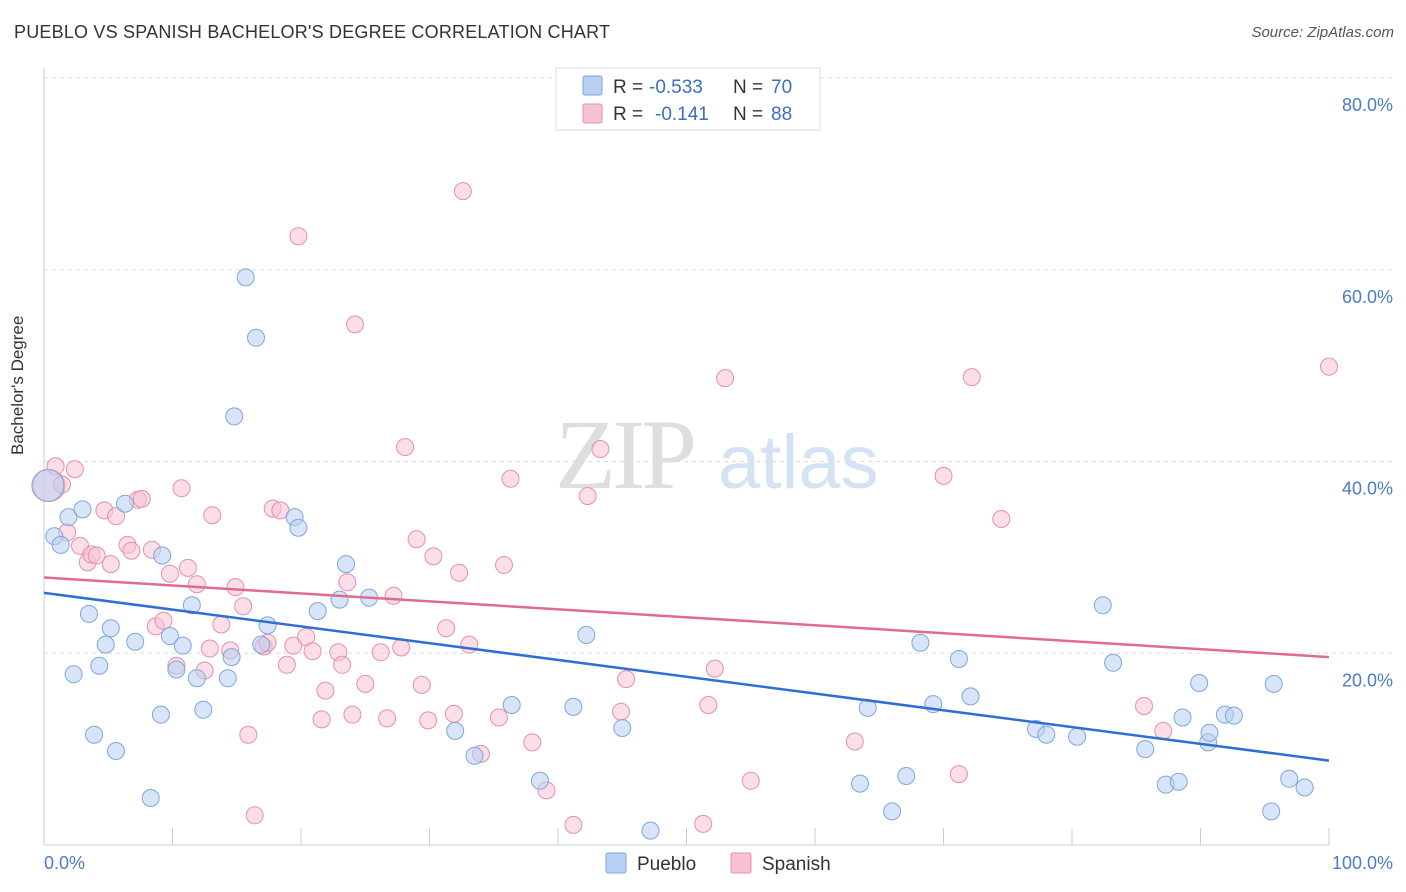 Image resolution: width=1406 pixels, height=892 pixels. What do you see at coordinates (718, 863) in the screenshot?
I see `x-tick-labels: 0.0% 100.0%` at bounding box center [718, 863].